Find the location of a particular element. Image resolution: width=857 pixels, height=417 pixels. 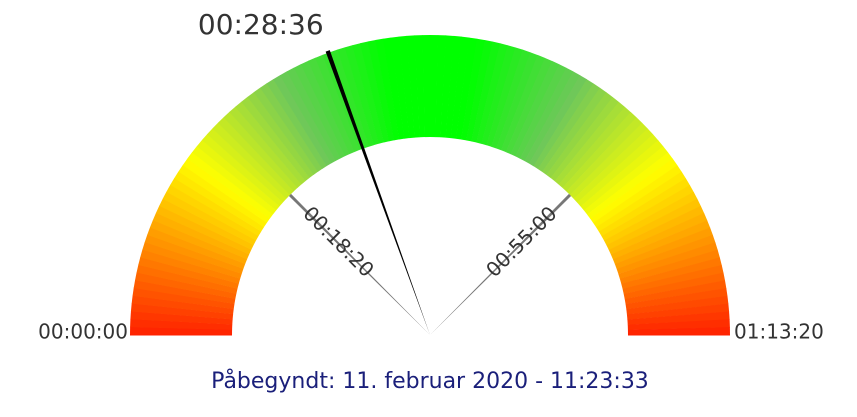

value-label: 00:28:36 is located at coordinates (261, 24).